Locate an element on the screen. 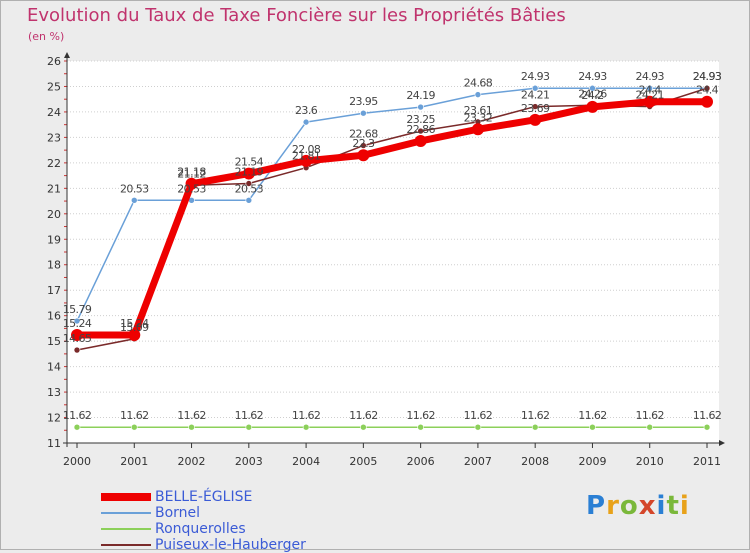 The height and width of the screenshot is (553, 750). data-label: 15.24 is located at coordinates (77, 323).